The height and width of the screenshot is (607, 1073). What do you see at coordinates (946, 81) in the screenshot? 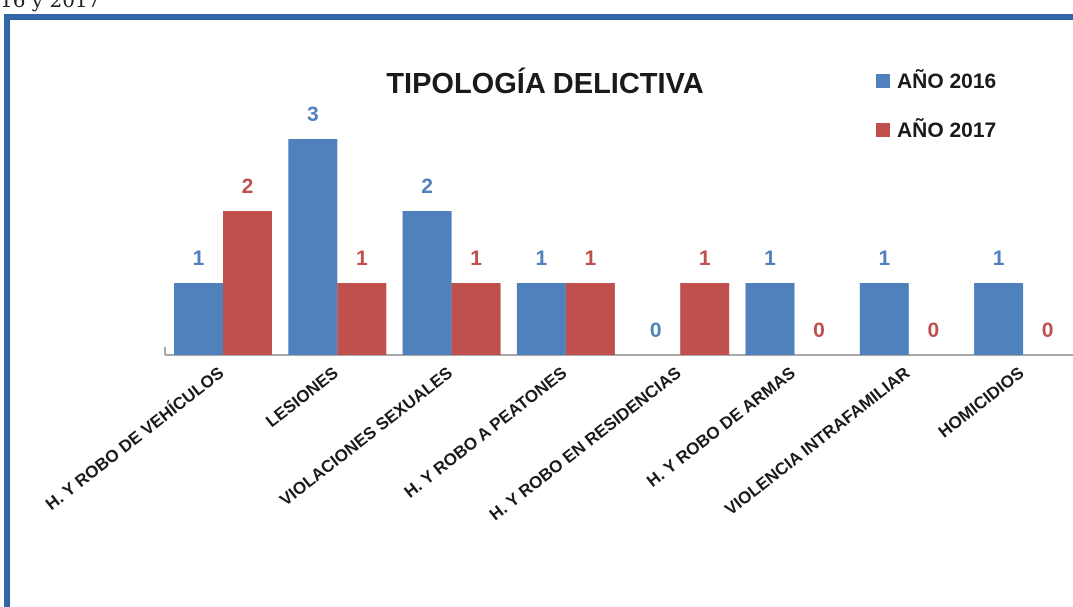
I see `legend-label-2016: AÑO 2016` at bounding box center [946, 81].